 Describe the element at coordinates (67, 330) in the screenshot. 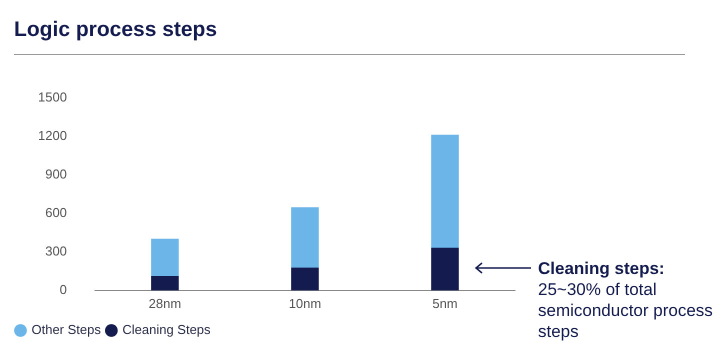

I see `legend-label: Other Steps` at that location.